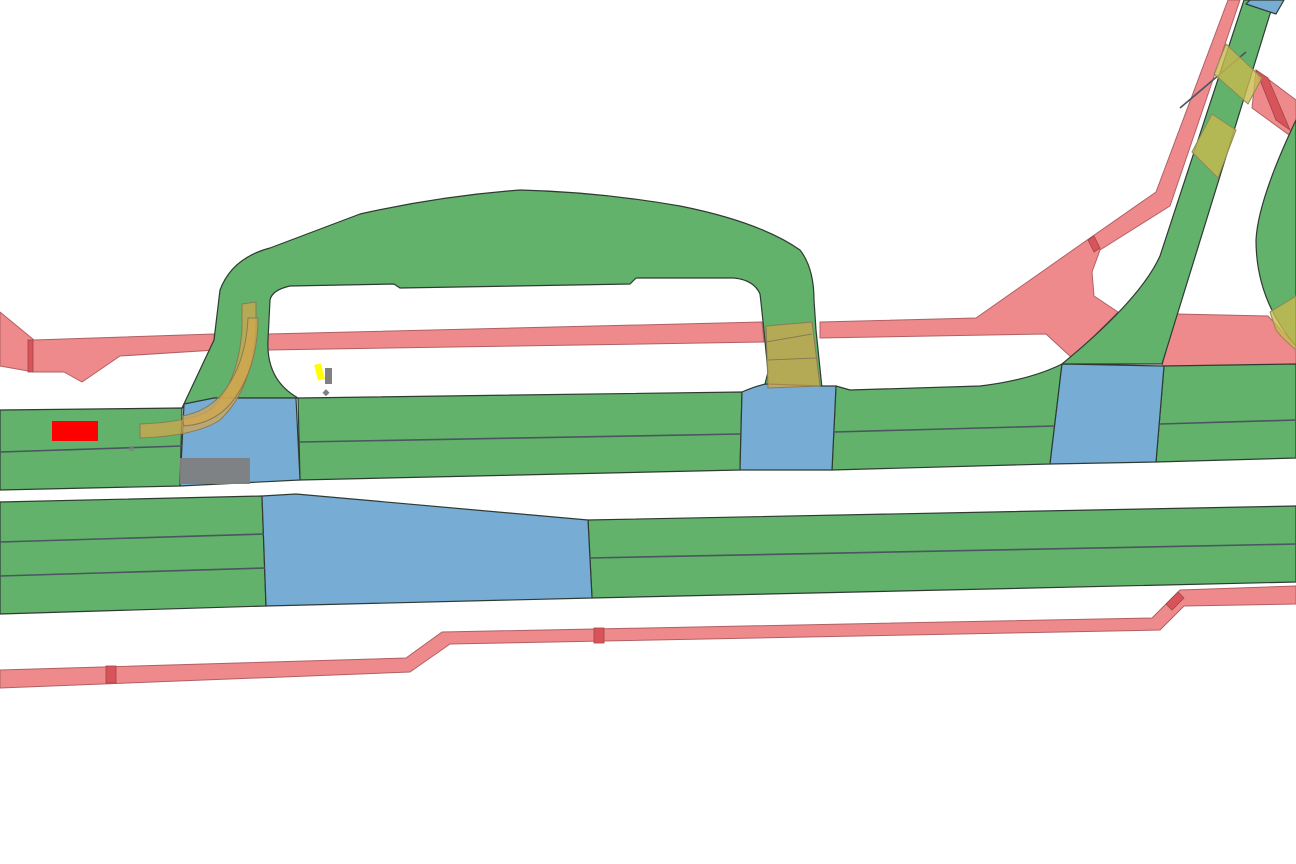 The height and width of the screenshot is (864, 1296). Describe the element at coordinates (133, 555) in the screenshot. I see `lower-road-left` at that location.